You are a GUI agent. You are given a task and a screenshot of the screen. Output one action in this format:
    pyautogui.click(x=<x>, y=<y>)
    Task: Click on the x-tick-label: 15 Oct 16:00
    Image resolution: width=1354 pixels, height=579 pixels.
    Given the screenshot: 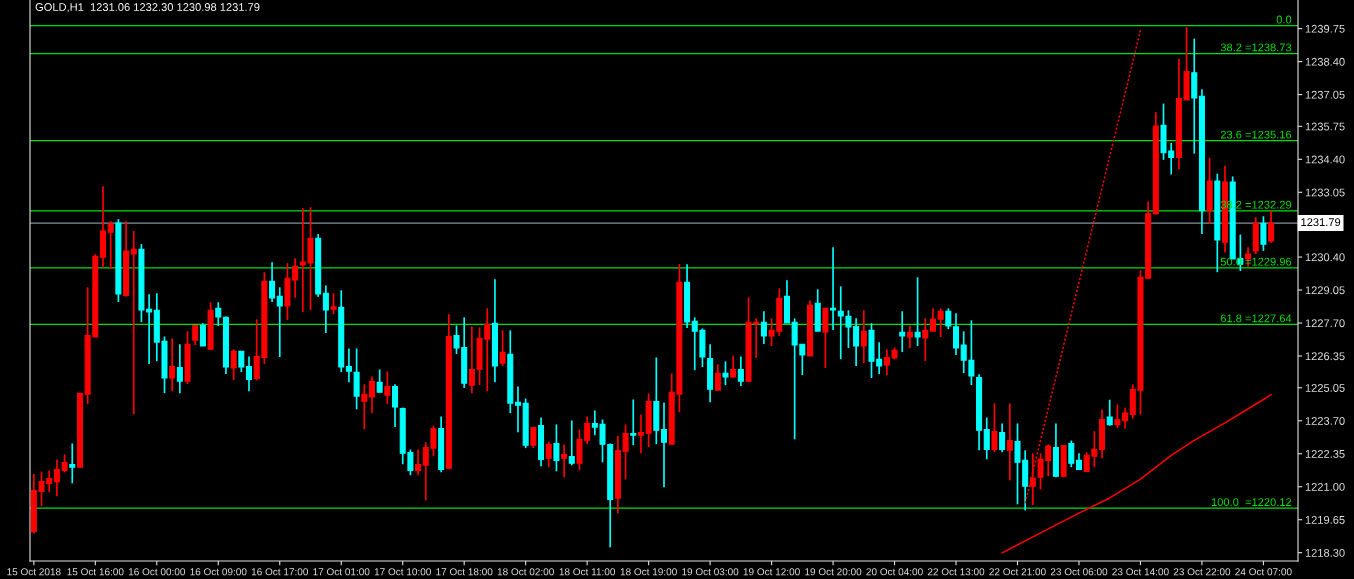 What is the action you would take?
    pyautogui.click(x=95, y=572)
    